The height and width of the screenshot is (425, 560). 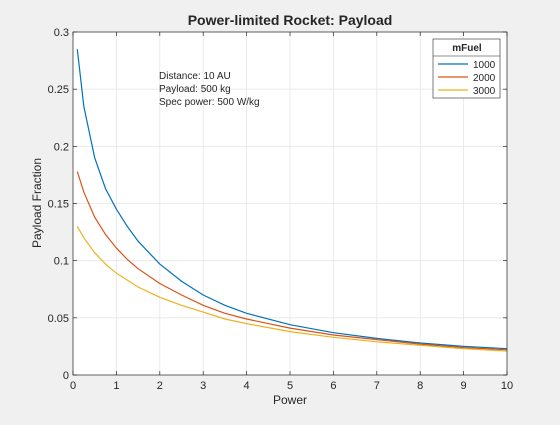 What do you see at coordinates (484, 91) in the screenshot?
I see `legend-label-3000: 3000` at bounding box center [484, 91].